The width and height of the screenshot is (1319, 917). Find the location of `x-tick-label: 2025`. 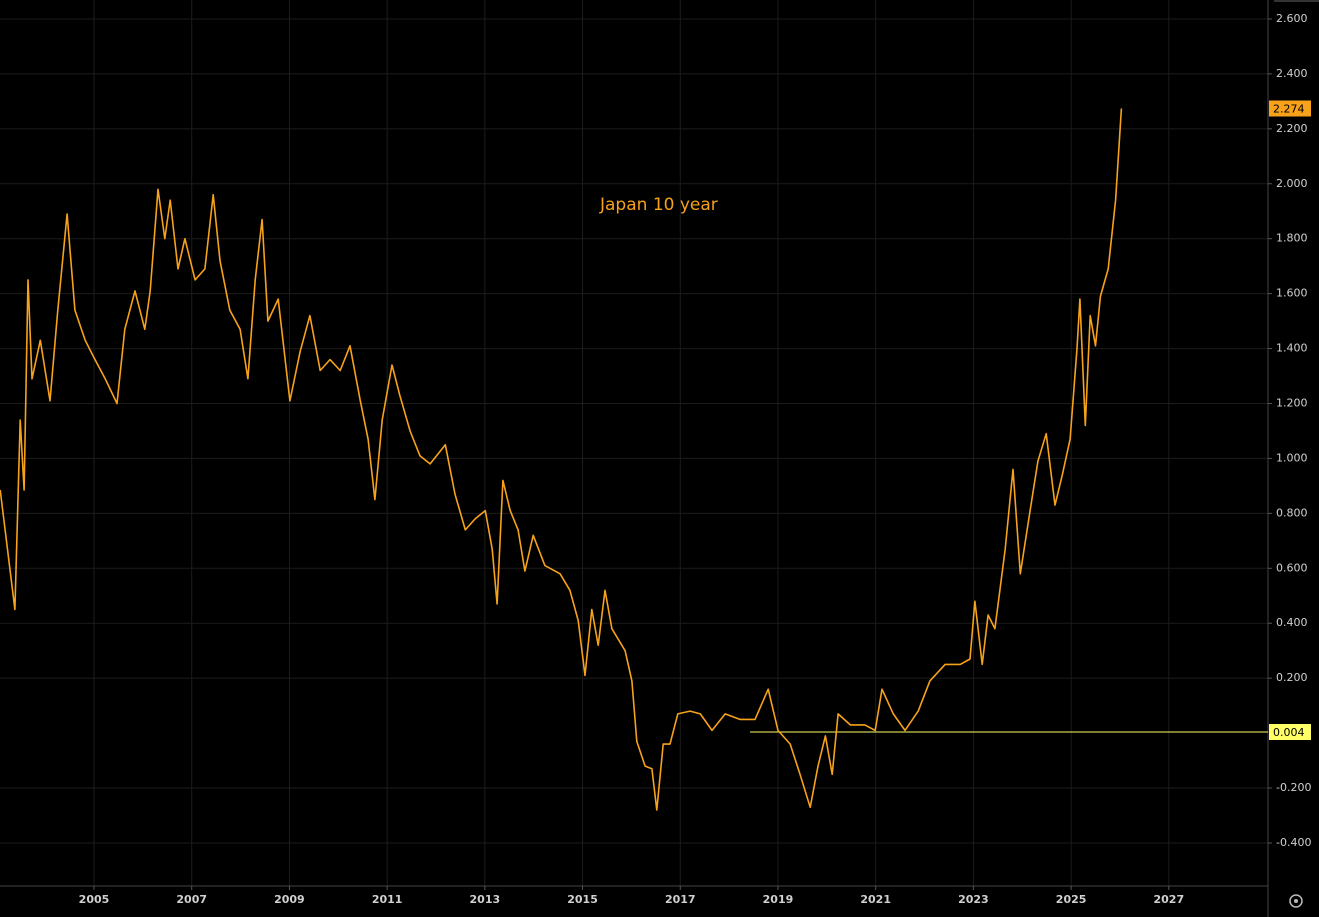

x-tick-label: 2025 is located at coordinates (1071, 899).